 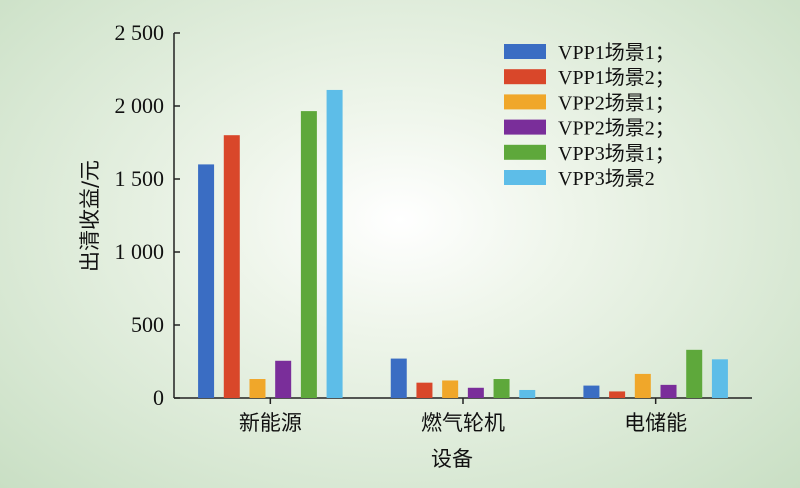 What do you see at coordinates (616, 77) in the screenshot?
I see `legend-label: VPP1场景2；` at bounding box center [616, 77].